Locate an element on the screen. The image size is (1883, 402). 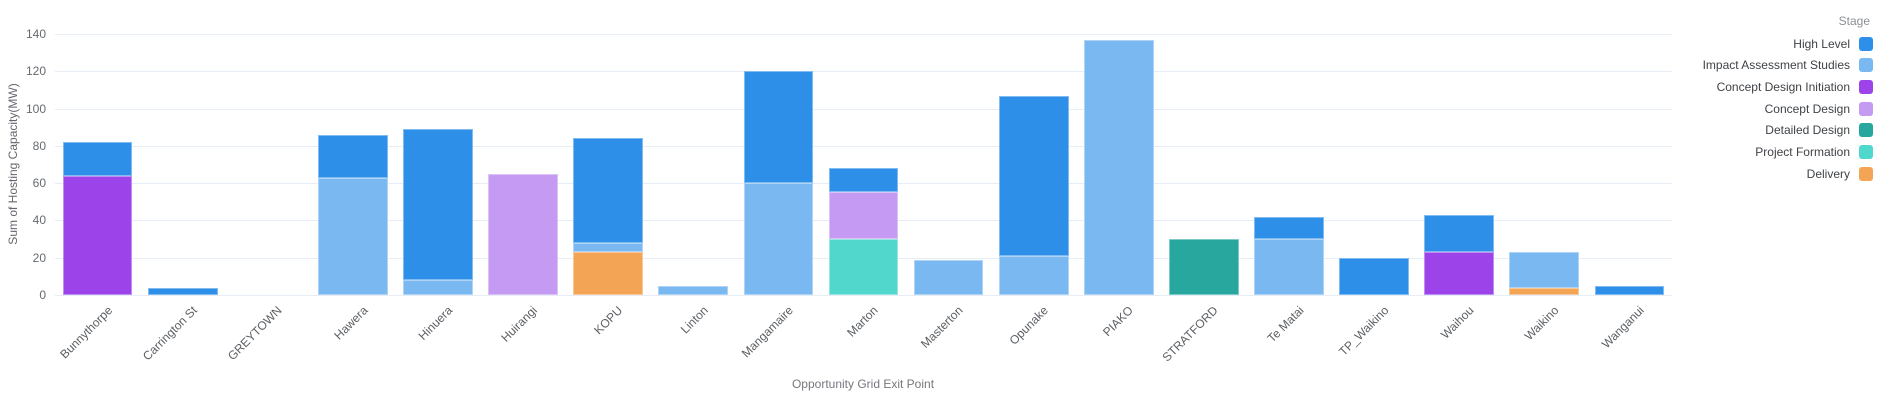
legend-item: Delivery is located at coordinates (1840, 173).